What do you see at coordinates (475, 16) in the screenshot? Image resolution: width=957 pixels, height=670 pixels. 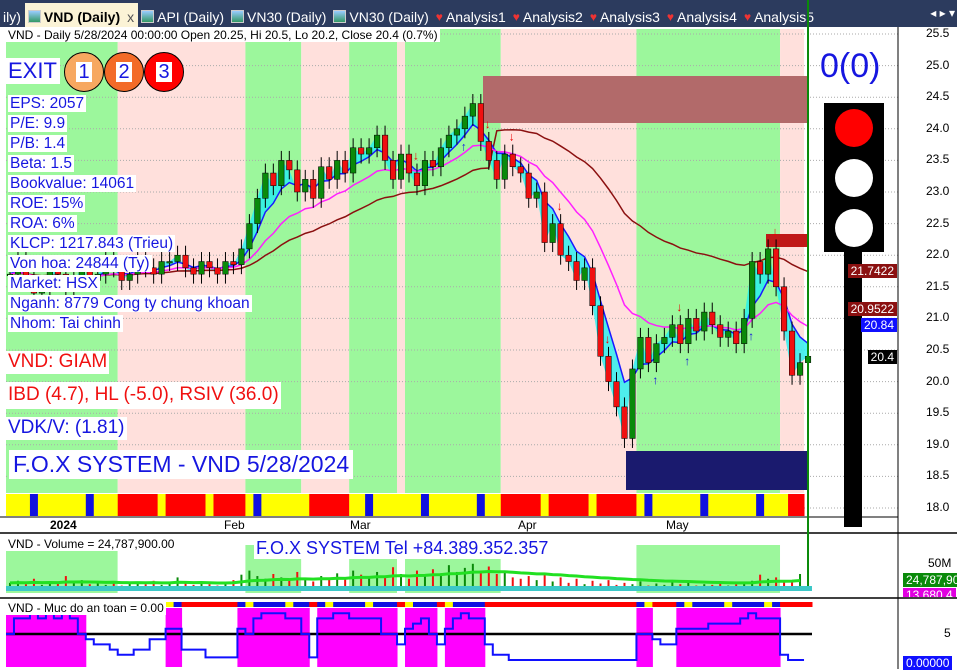 I see `tab-label: Analysis1` at bounding box center [475, 16].